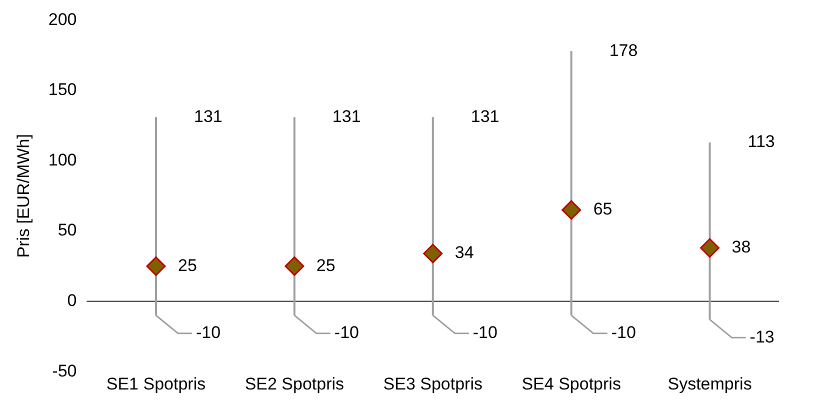 The width and height of the screenshot is (819, 402). What do you see at coordinates (156, 384) in the screenshot?
I see `x-tick-label: SE1 Spotpris` at bounding box center [156, 384].